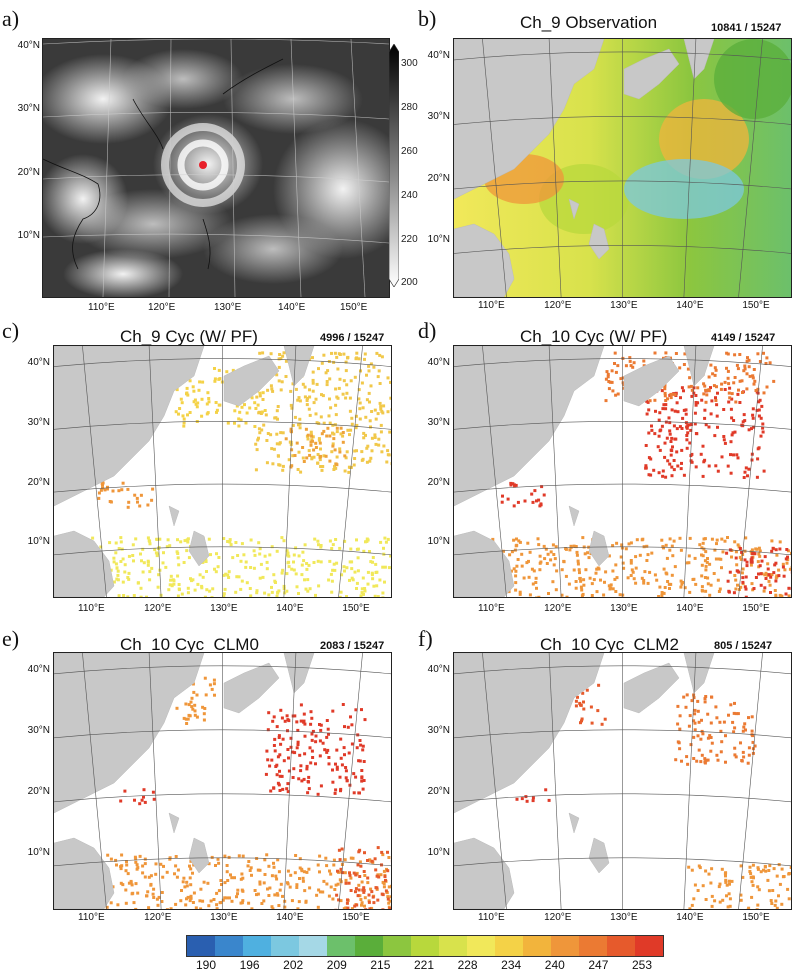 The image size is (800, 973). Describe the element at coordinates (438, 240) in the screenshot. I see `panel-b-lat-label: 10°N` at that location.